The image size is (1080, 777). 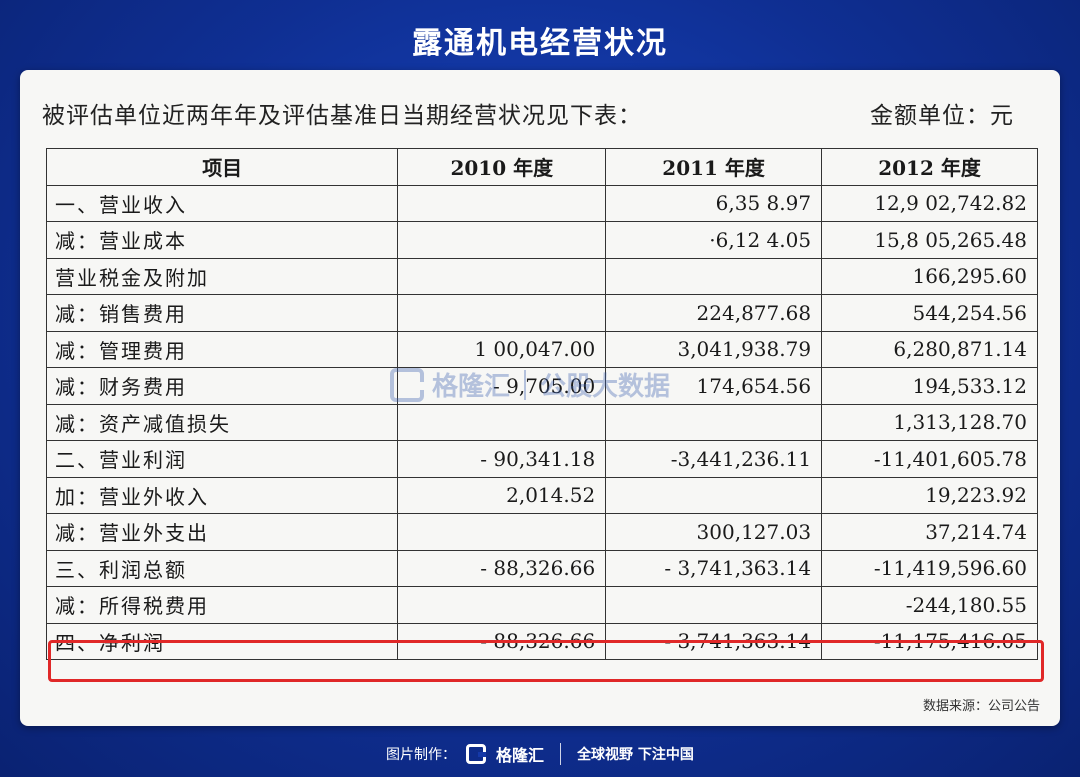 I want to click on footer-brand: 格隆汇, so click(x=520, y=755).